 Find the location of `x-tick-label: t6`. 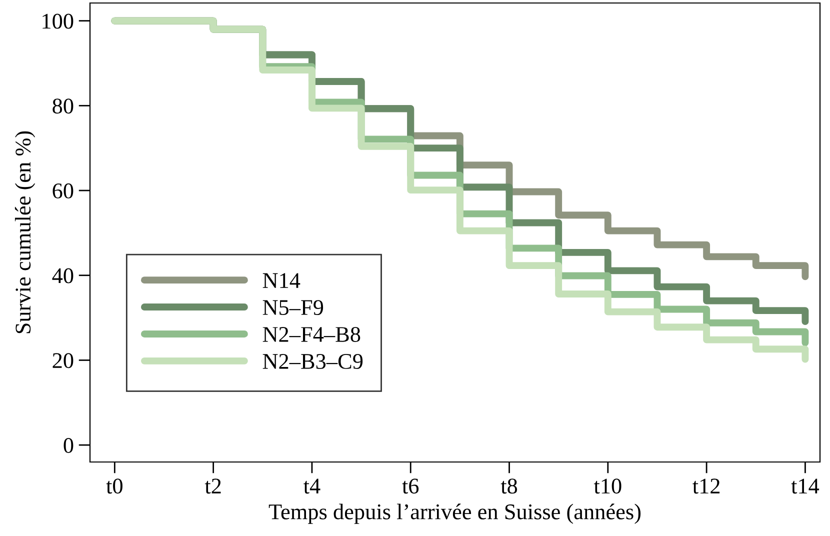

x-tick-label: t6 is located at coordinates (410, 486).